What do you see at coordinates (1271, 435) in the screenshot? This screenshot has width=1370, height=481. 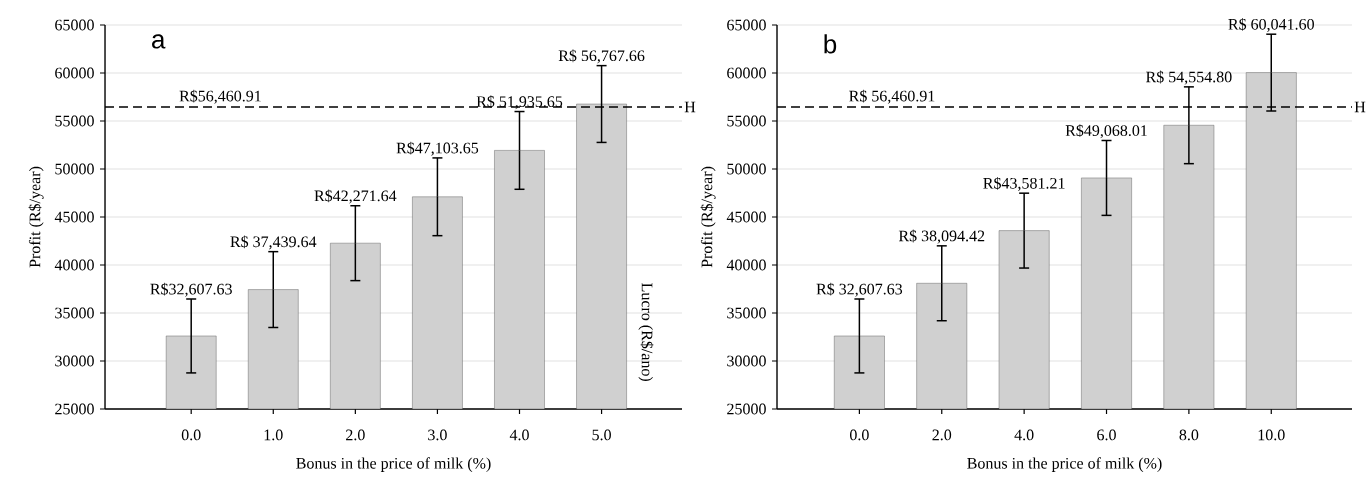 I see `x-tick-label: 10.0` at bounding box center [1271, 435].